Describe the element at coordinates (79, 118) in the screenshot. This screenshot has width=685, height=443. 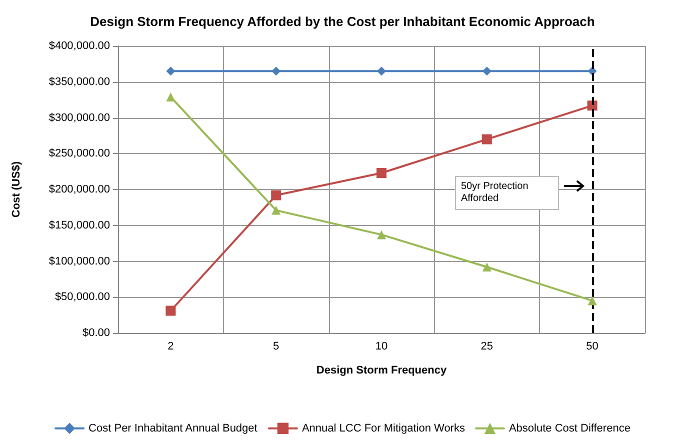
I see `y-tick-label: $300,000.00` at that location.